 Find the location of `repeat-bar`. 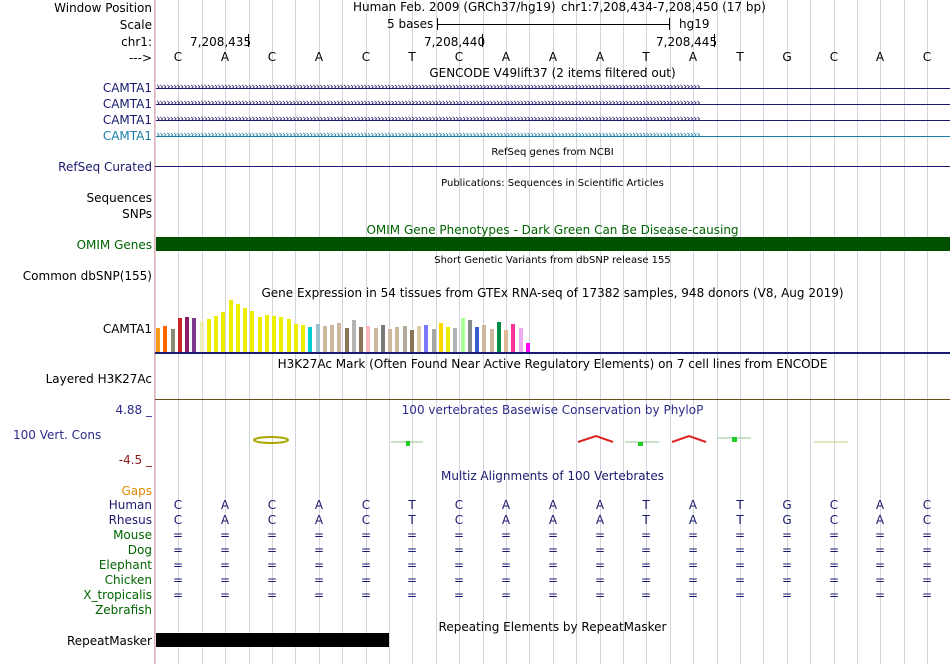

repeat-bar is located at coordinates (272, 640).